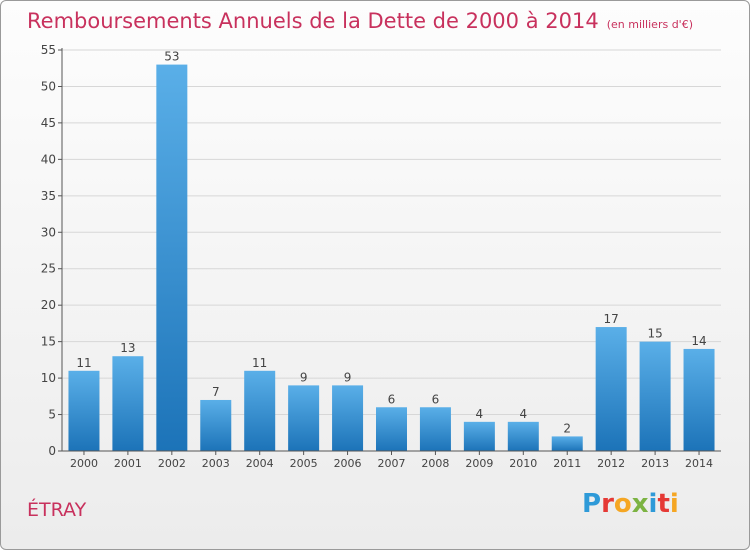 This screenshot has width=750, height=550. What do you see at coordinates (84, 463) in the screenshot?
I see `x-tick-label: 2000` at bounding box center [84, 463].